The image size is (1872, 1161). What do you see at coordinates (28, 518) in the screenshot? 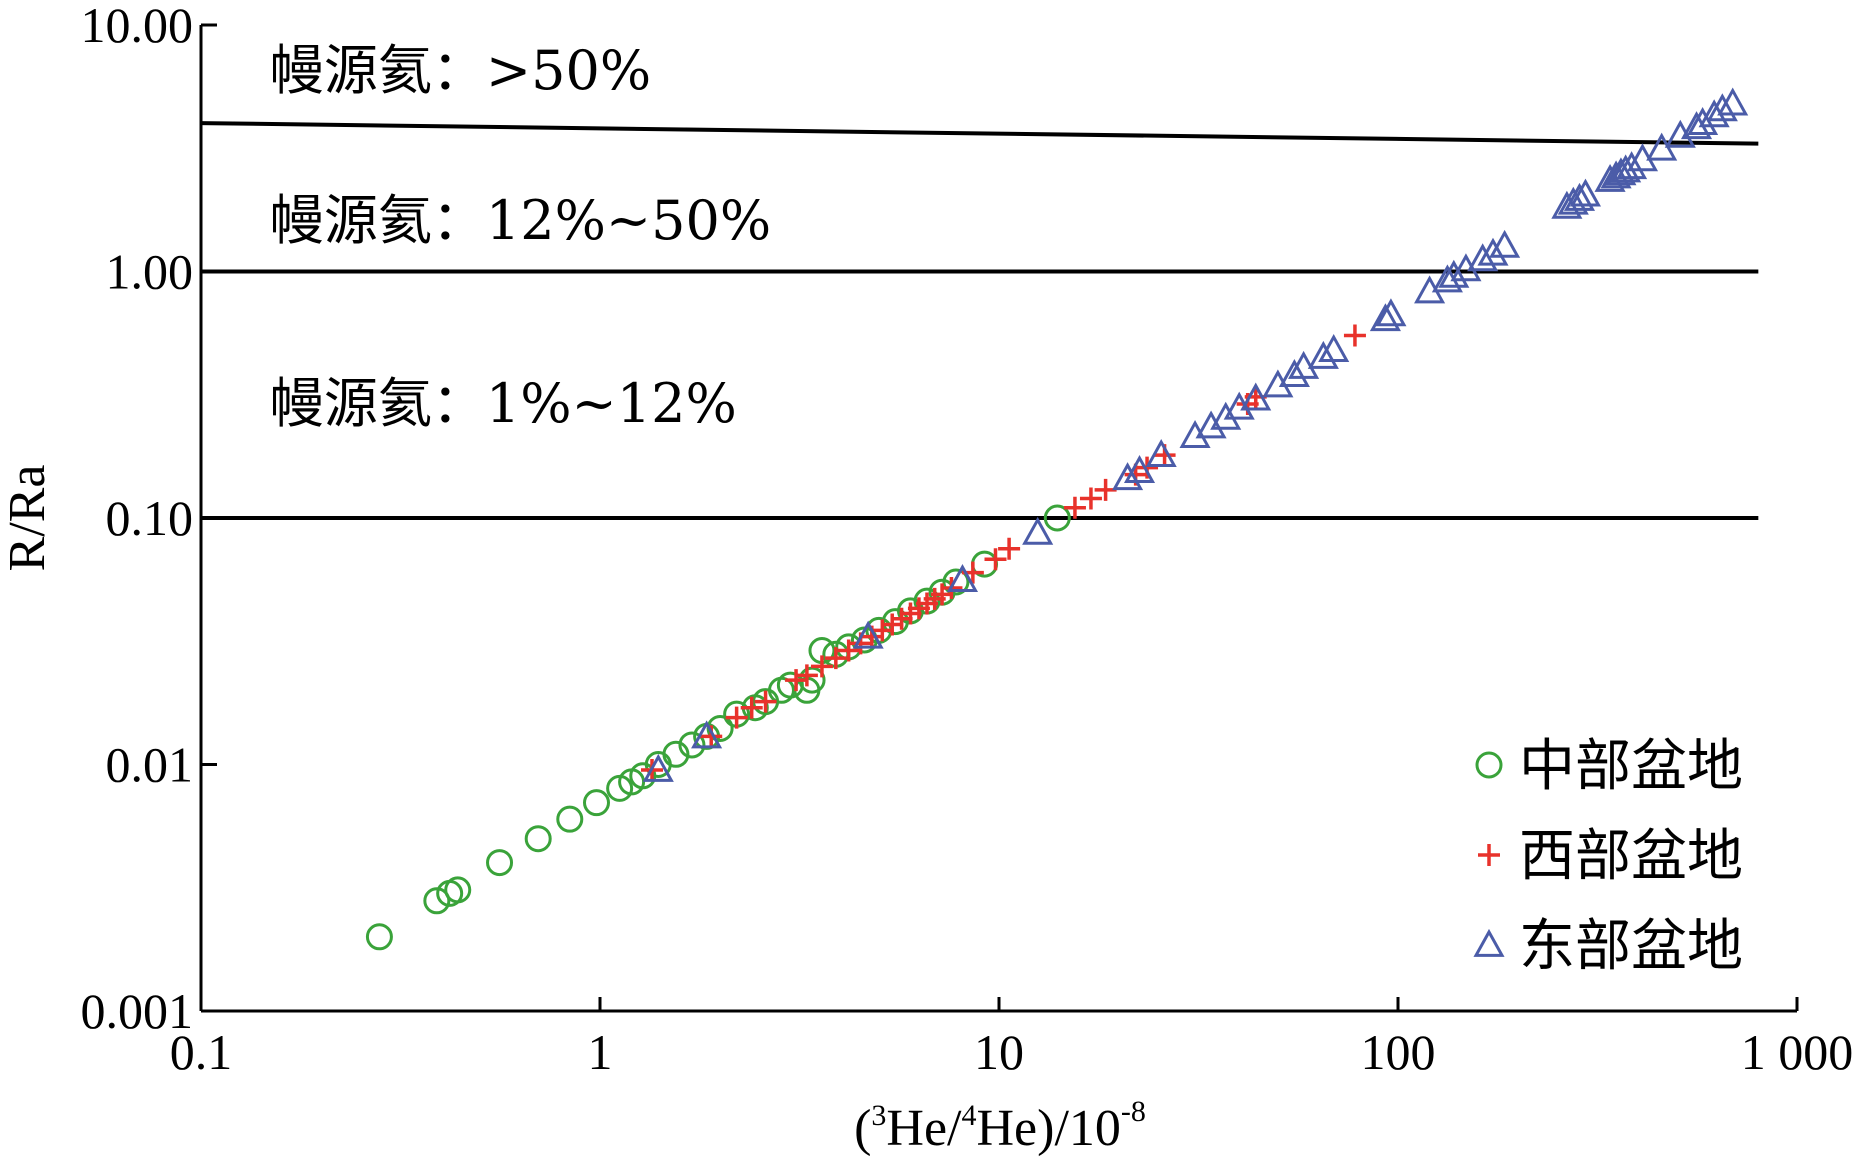
I see `y-axis-title: R/Ra` at bounding box center [28, 518].